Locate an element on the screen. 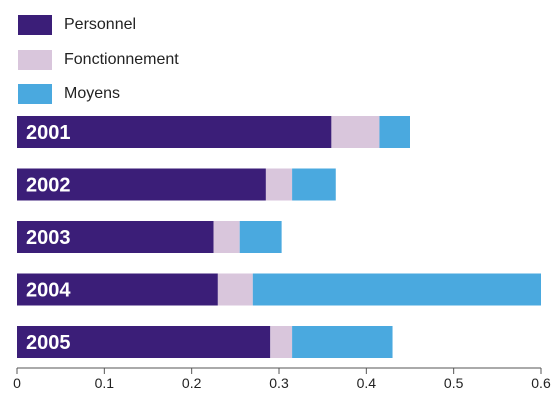 The height and width of the screenshot is (396, 558). bar-2003-fonctionnement is located at coordinates (226, 237).